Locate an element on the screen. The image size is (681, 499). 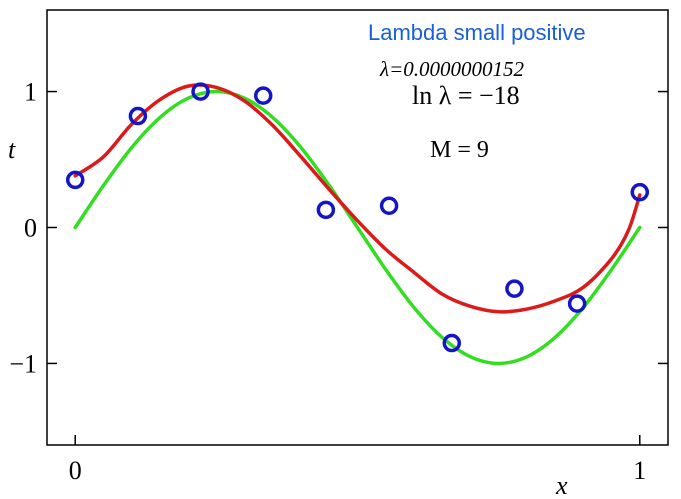
y-tick-label: 1 is located at coordinates (30, 92).